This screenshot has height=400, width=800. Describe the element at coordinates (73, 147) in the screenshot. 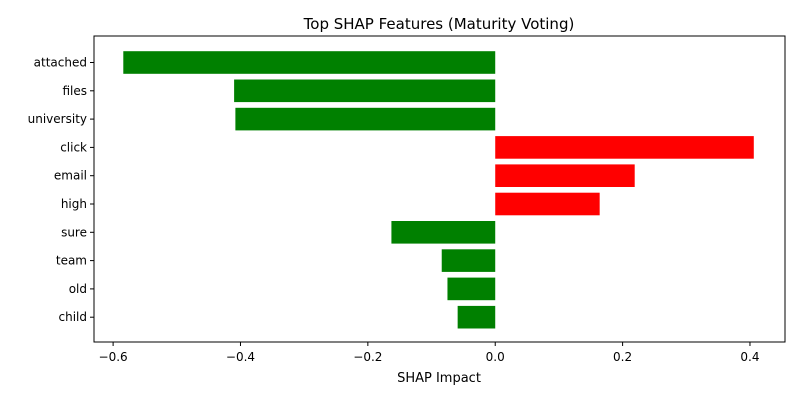

I see `y-tick-label-click: click` at that location.